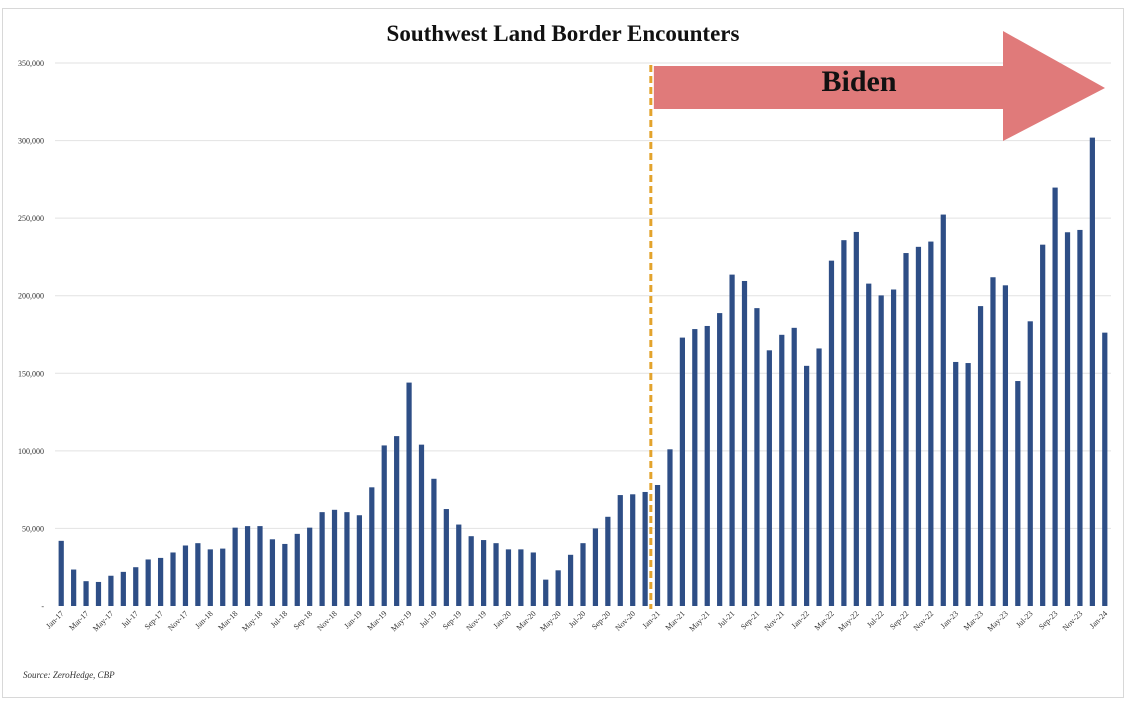 Image resolution: width=1125 pixels, height=715 pixels. Describe the element at coordinates (550, 621) in the screenshot. I see `x-tick-label: May-20` at that location.